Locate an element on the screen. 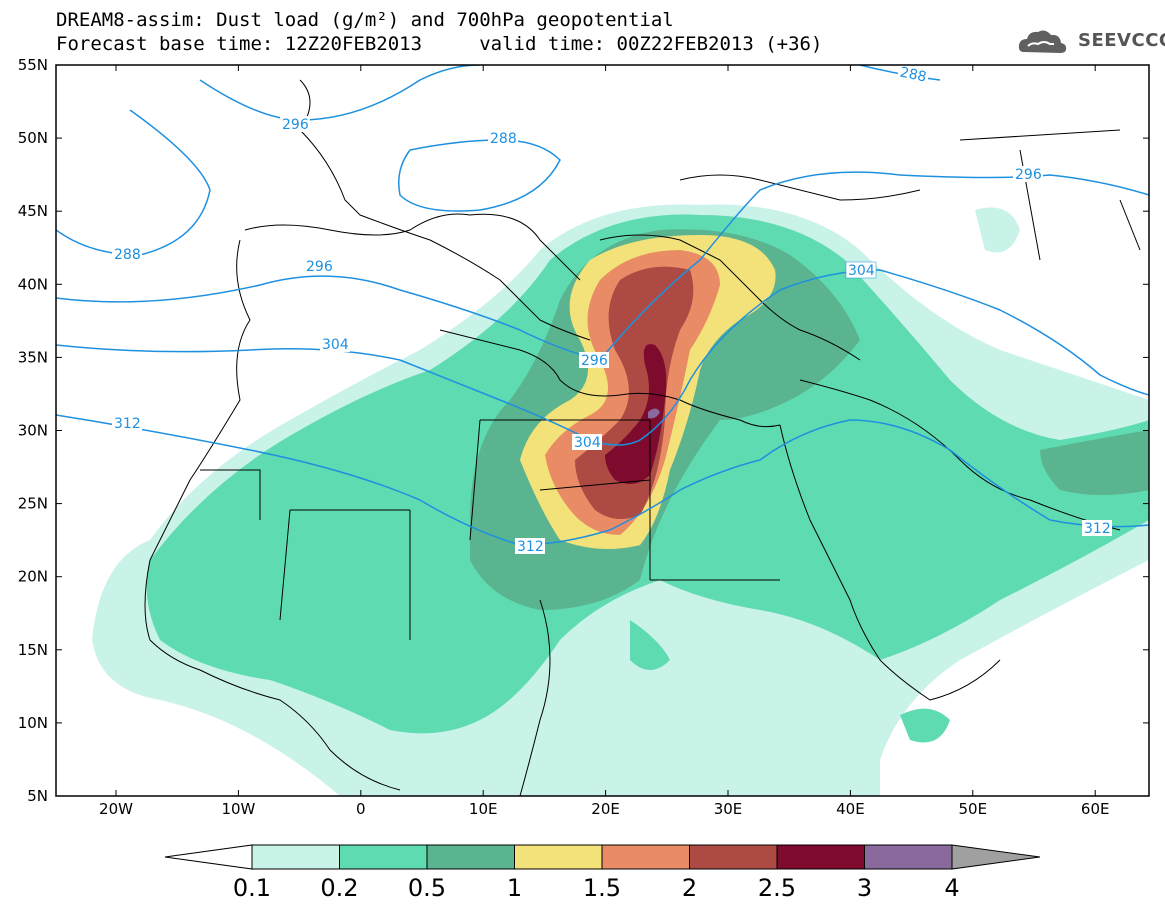 The image size is (1165, 907). cloud-logo-icon is located at coordinates (1042, 41).